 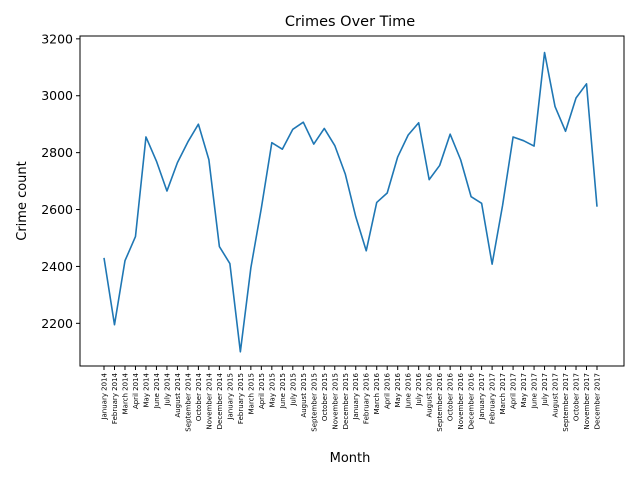 I want to click on chart-title: Crimes Over Time, so click(x=350, y=22).